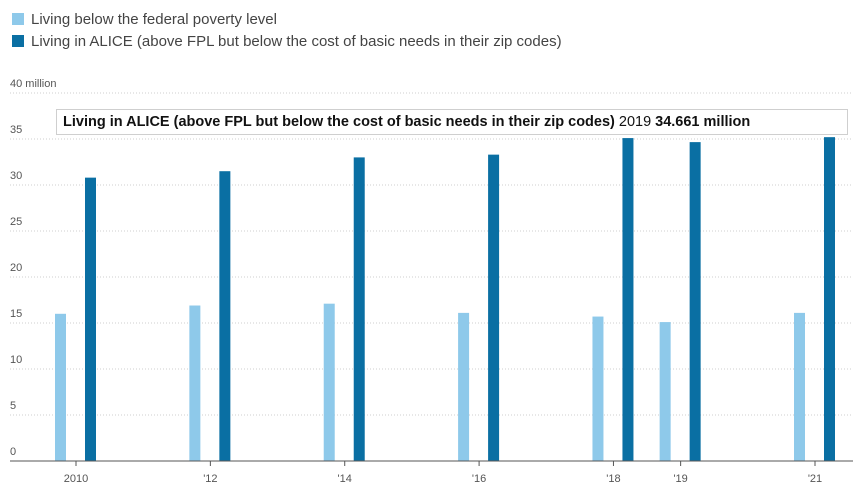 The width and height of the screenshot is (853, 489). Describe the element at coordinates (815, 479) in the screenshot. I see `x-tick-label: '21` at that location.